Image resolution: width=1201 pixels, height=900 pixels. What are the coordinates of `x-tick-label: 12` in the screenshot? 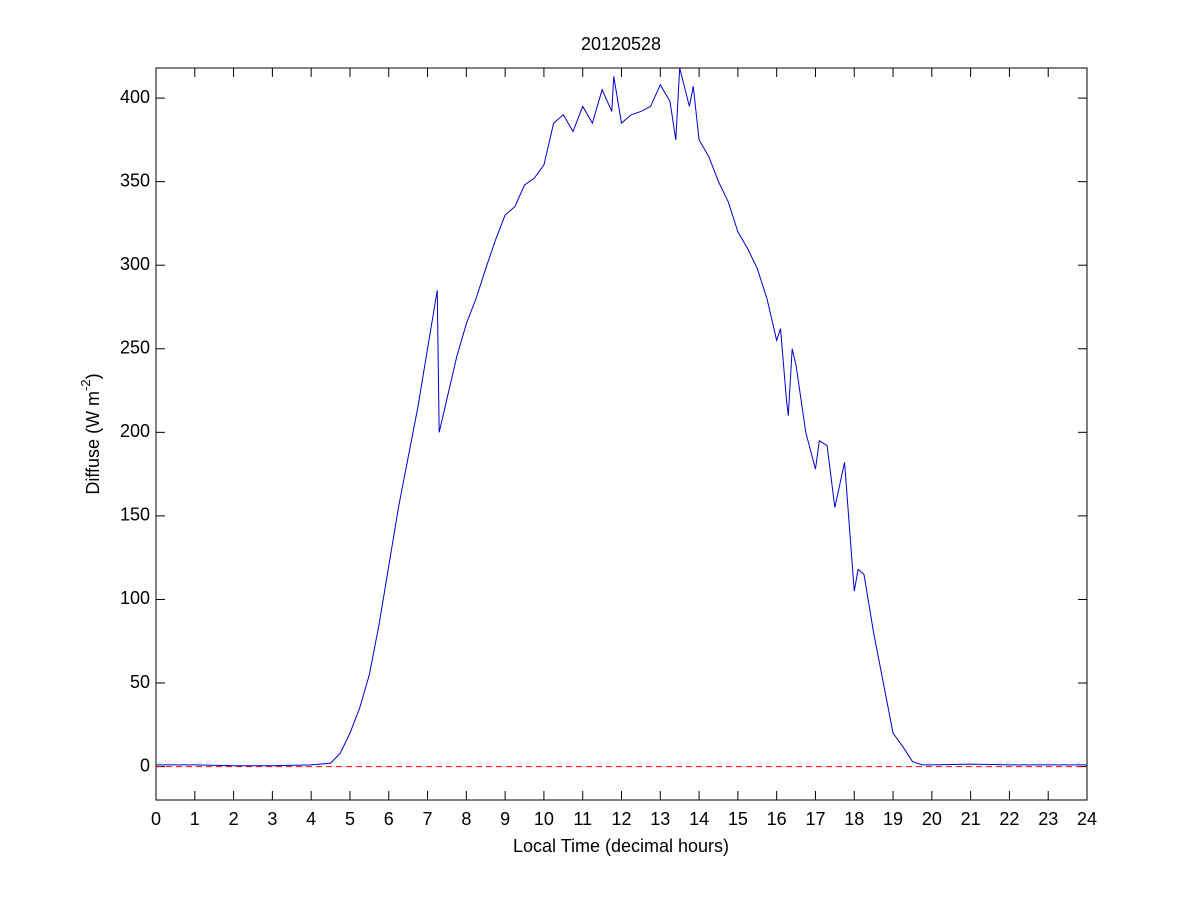 It's located at (621, 819).